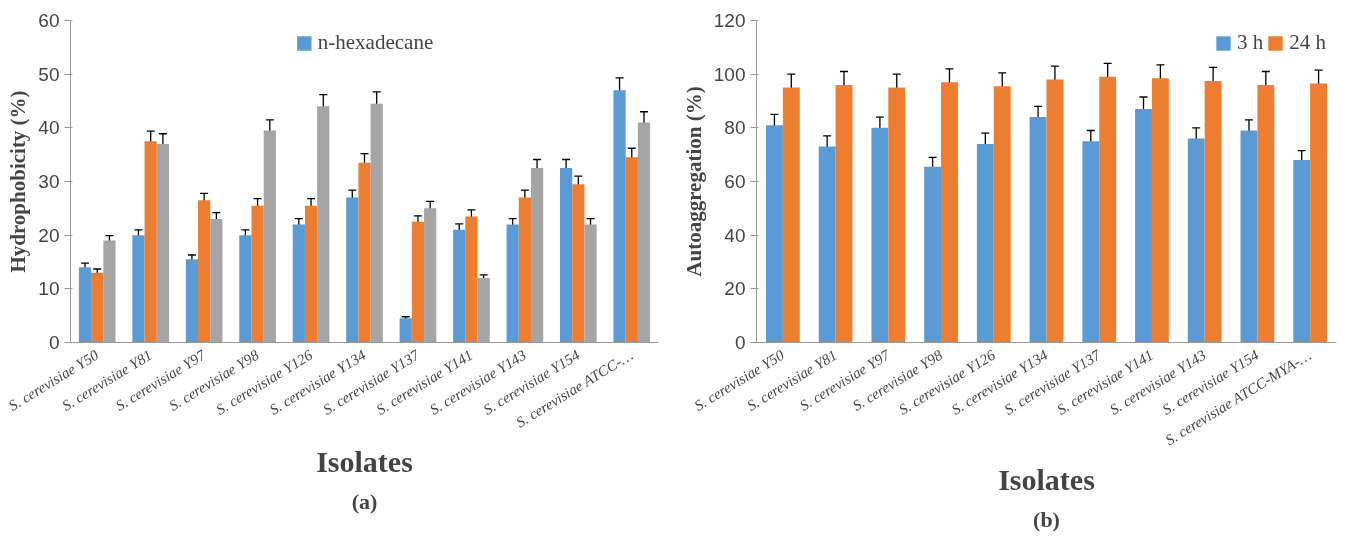  I want to click on y-tick-label: 50, so click(49, 74).